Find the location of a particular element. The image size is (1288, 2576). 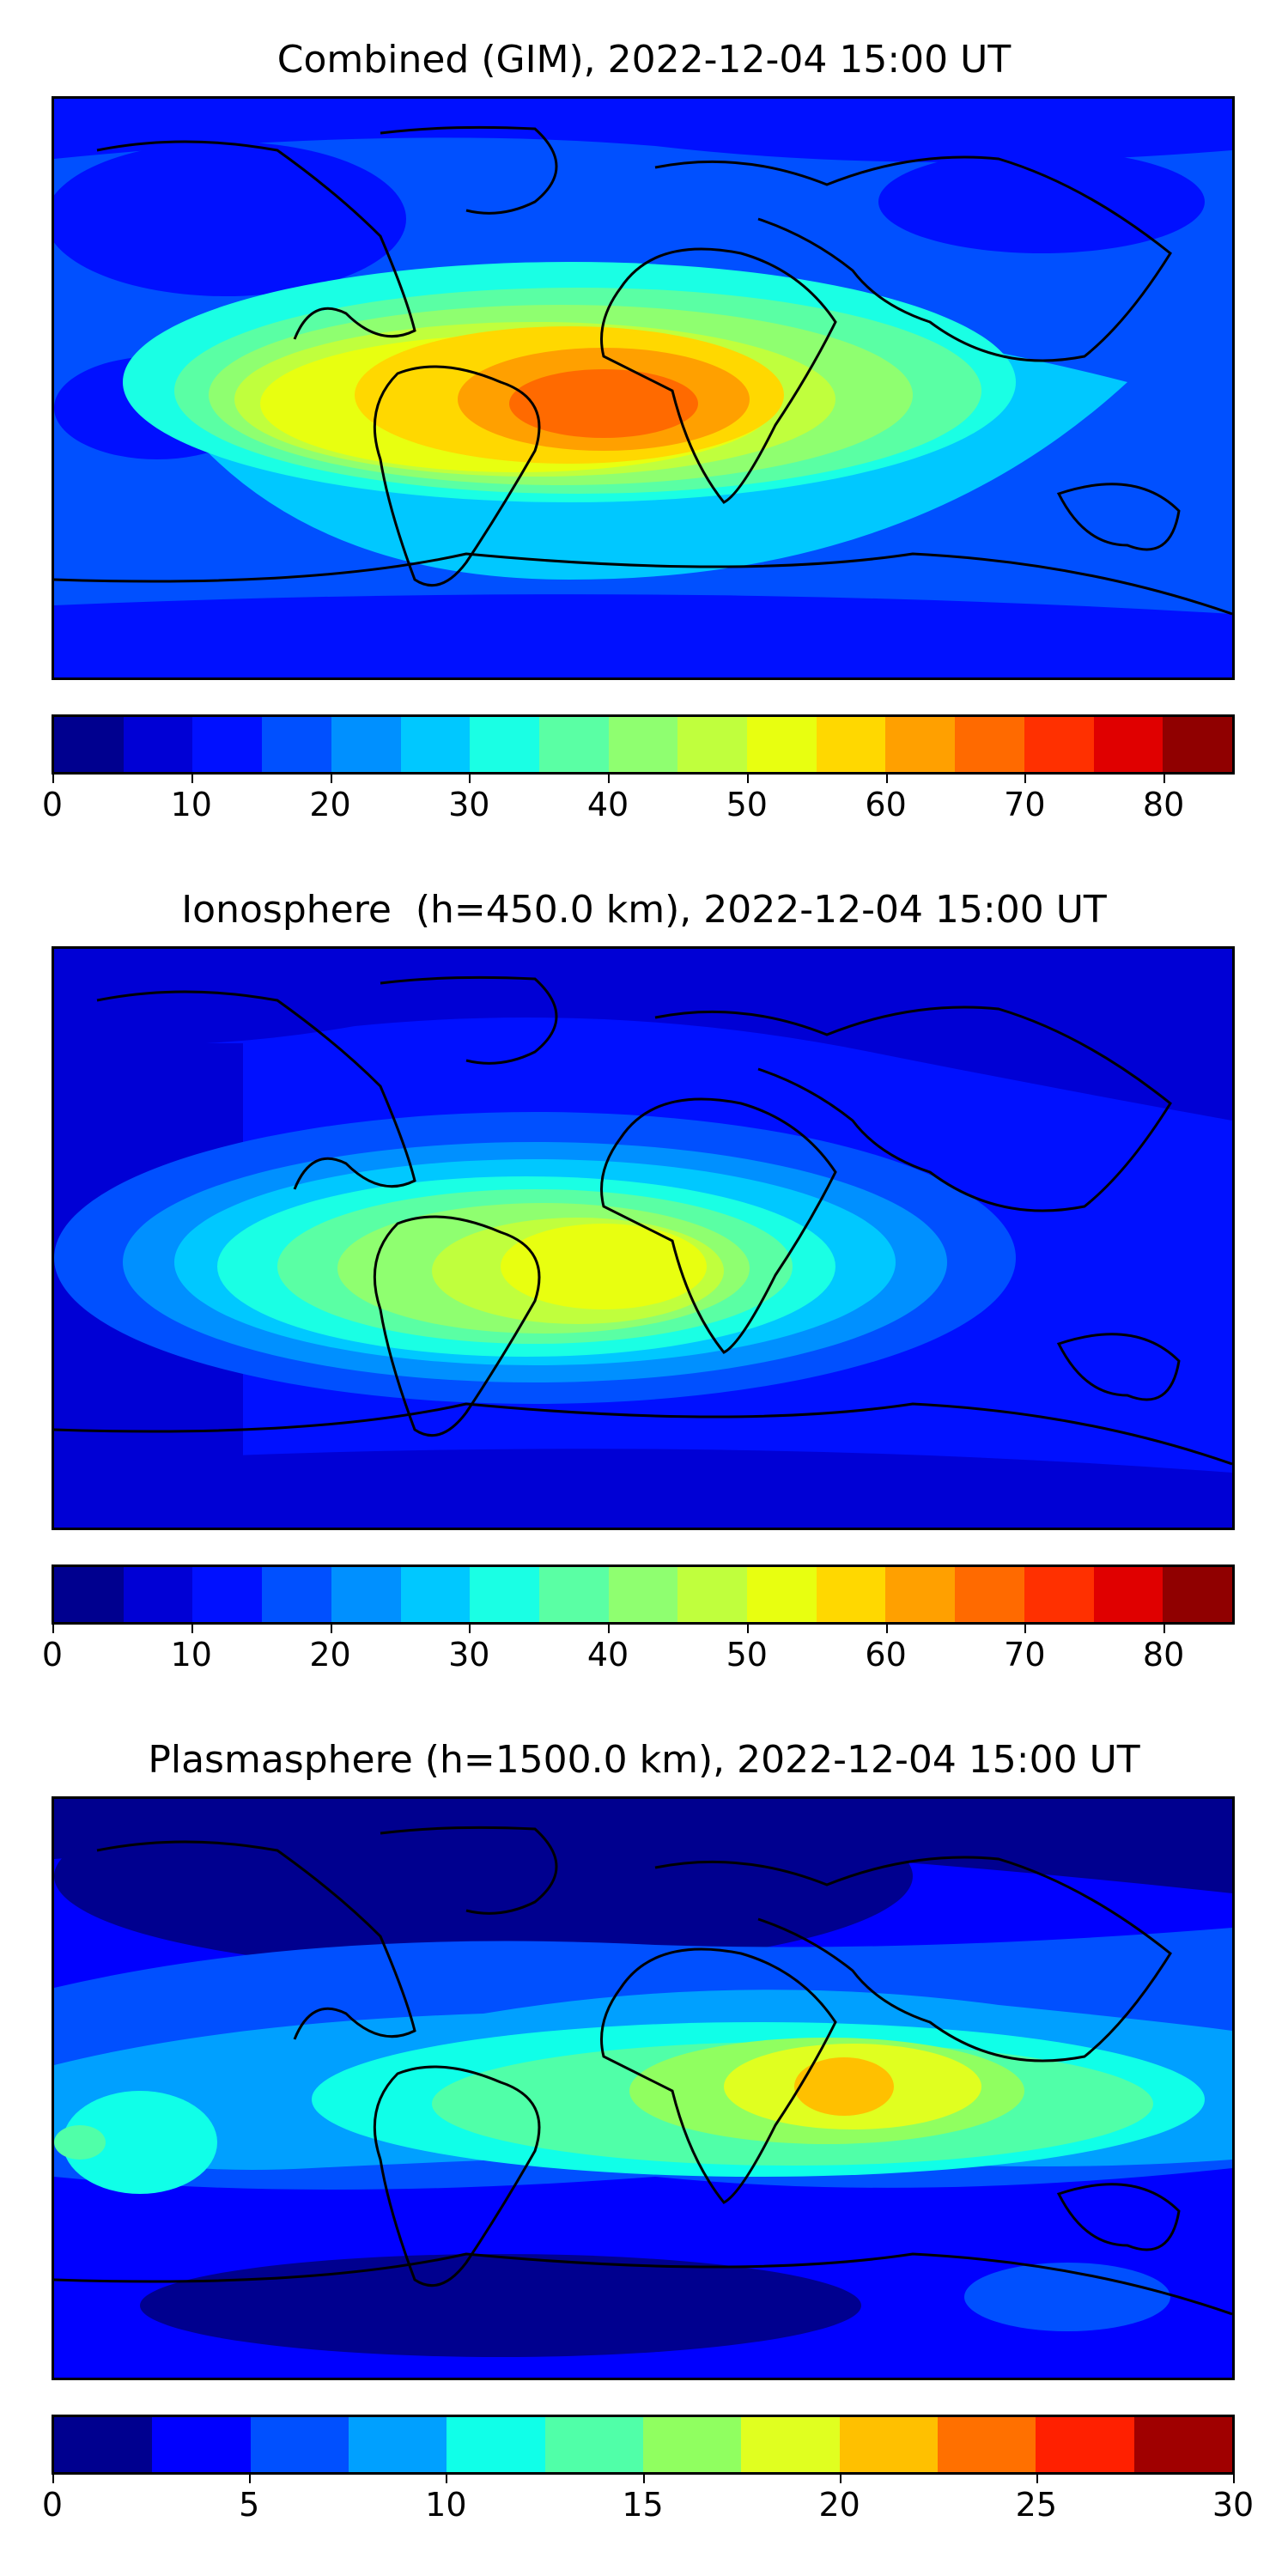

colorbar-plasmasphere is located at coordinates (643, 2445).